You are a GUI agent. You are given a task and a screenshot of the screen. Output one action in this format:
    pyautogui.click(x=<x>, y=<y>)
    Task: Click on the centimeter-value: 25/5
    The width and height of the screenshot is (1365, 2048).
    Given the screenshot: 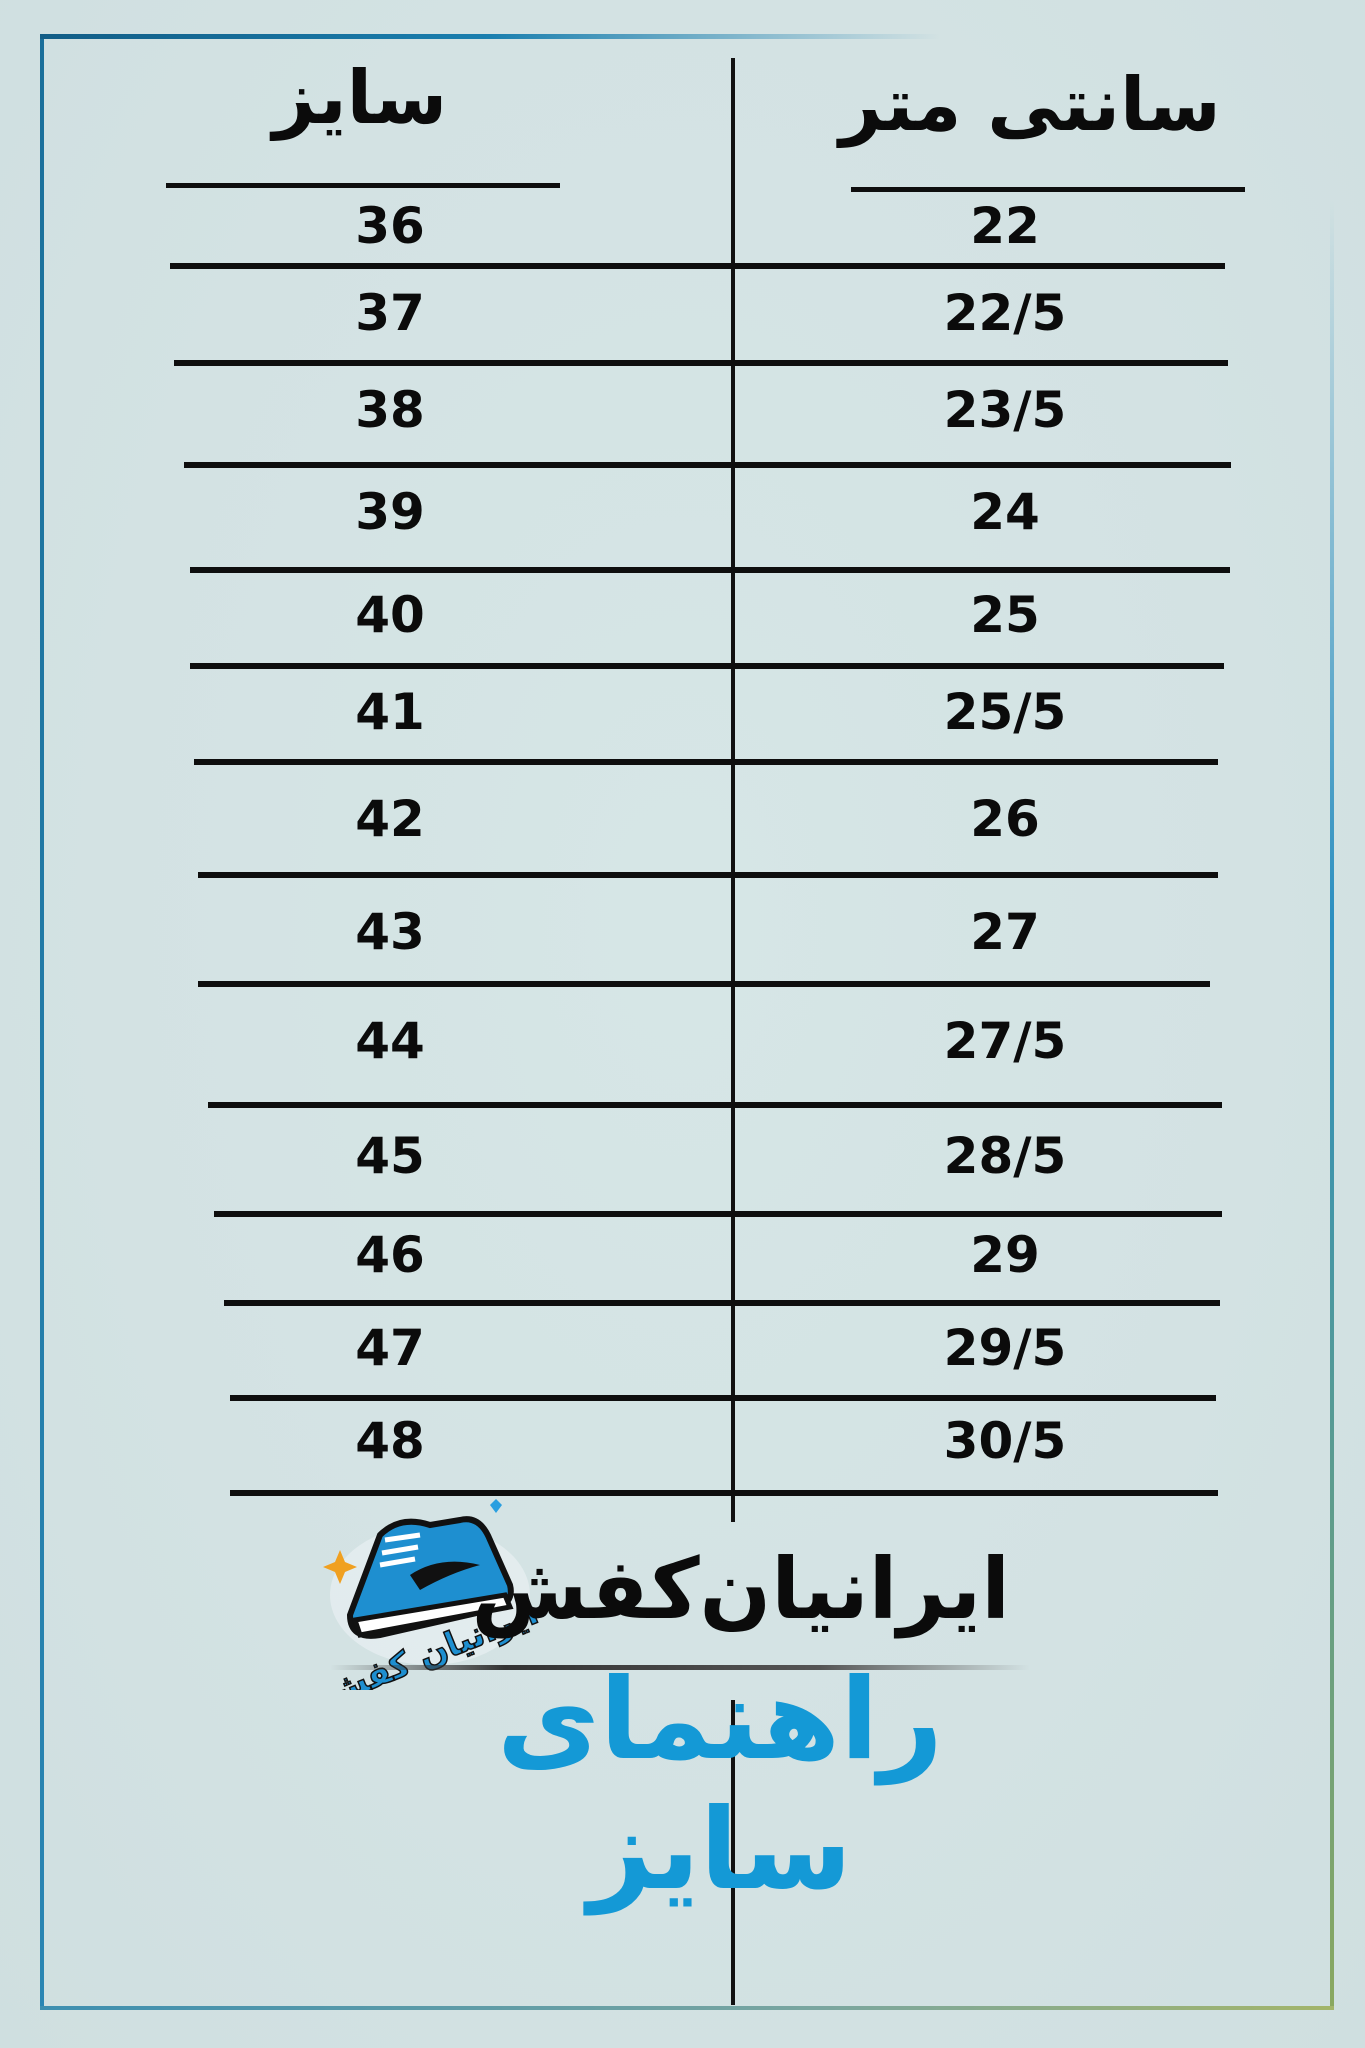 What is the action you would take?
    pyautogui.click(x=1005, y=712)
    